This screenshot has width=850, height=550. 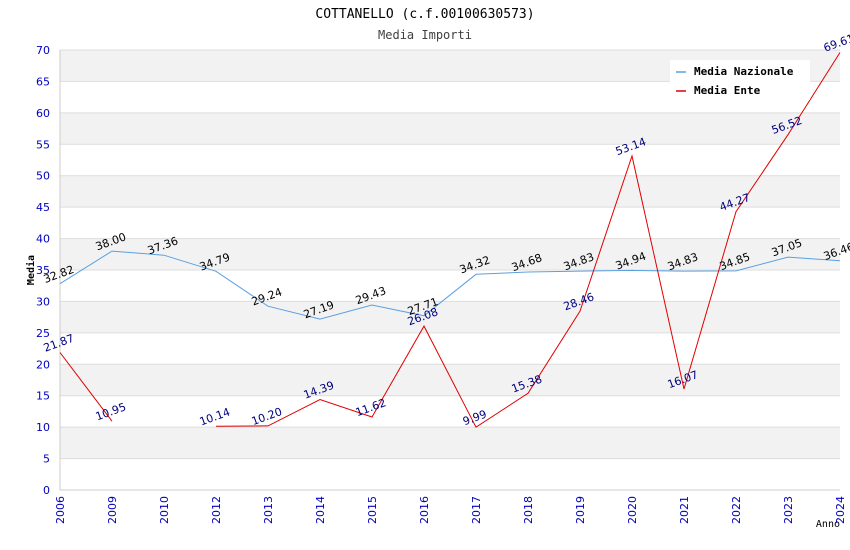 What do you see at coordinates (425, 35) in the screenshot?
I see `chart-subtitle: Media Importi` at bounding box center [425, 35].